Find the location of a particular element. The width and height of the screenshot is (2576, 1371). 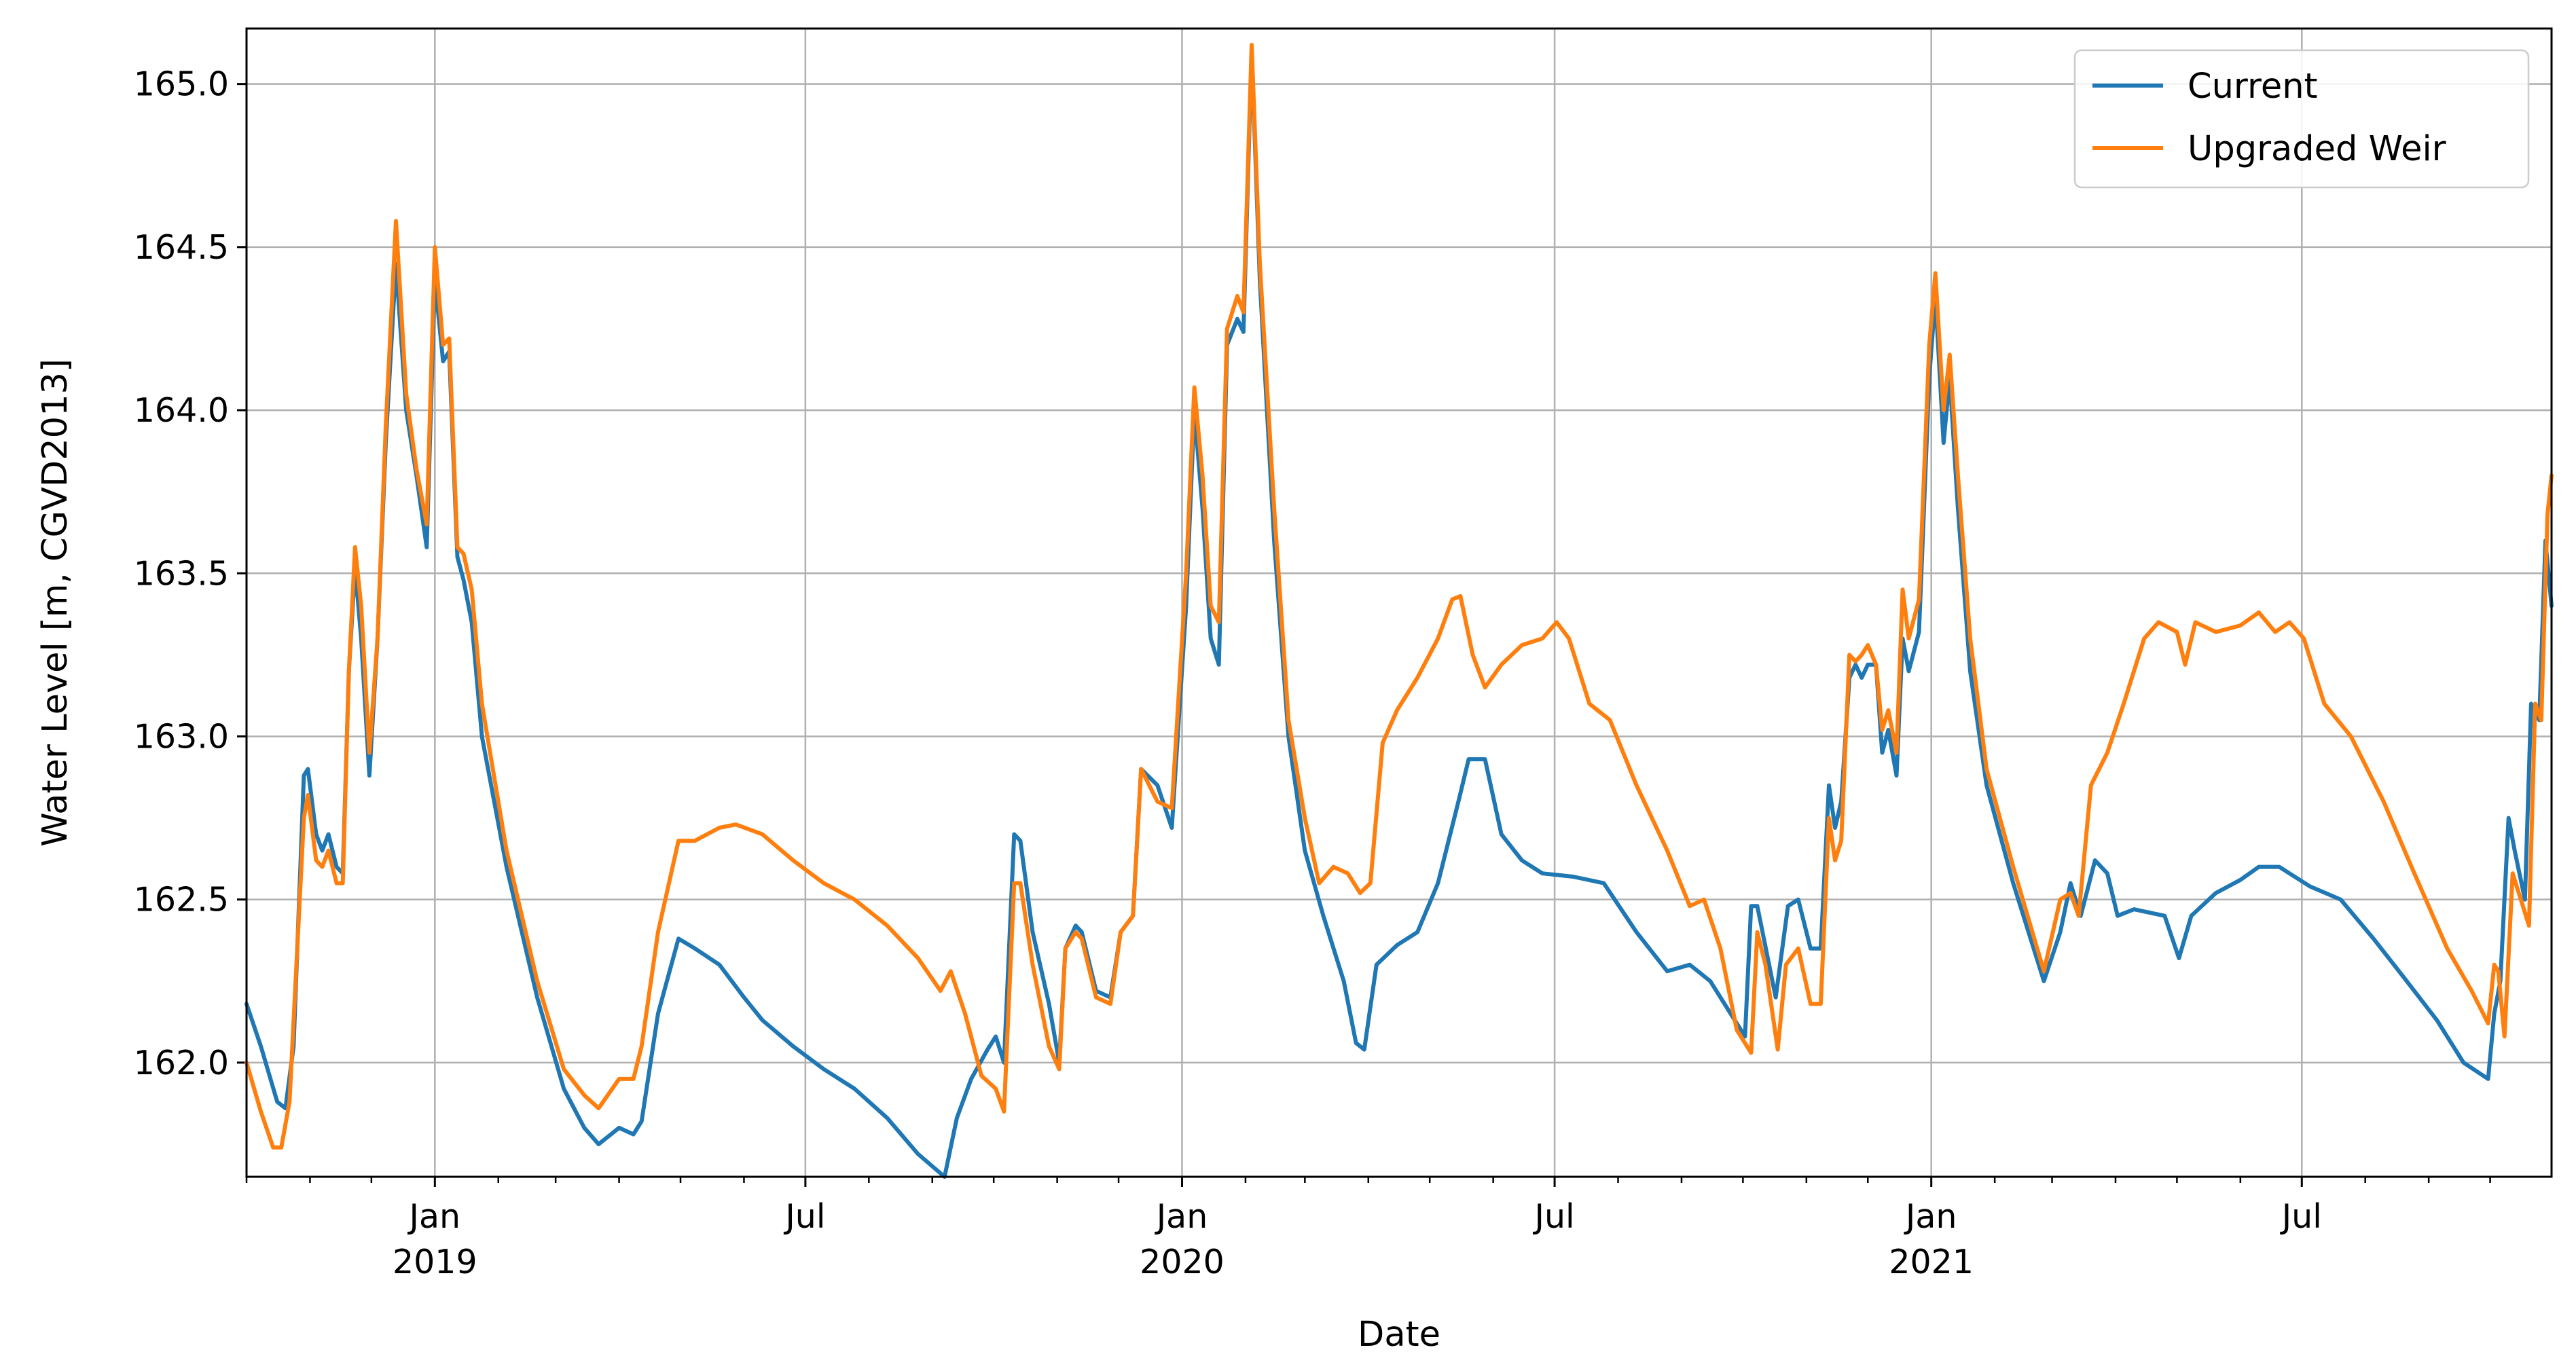

y-tick-label: 165.0 is located at coordinates (181, 84).